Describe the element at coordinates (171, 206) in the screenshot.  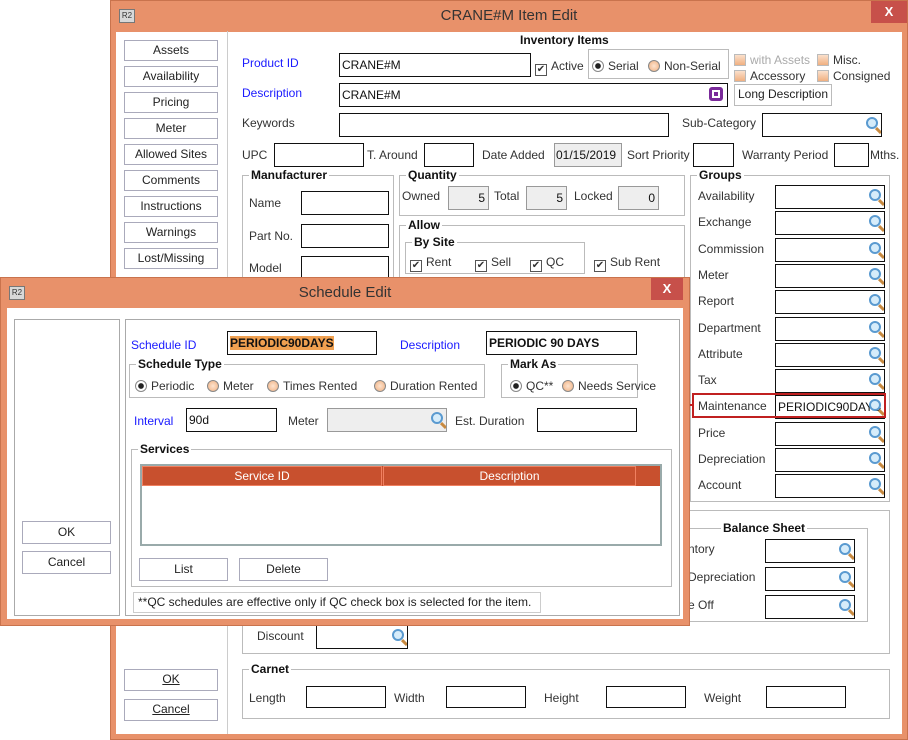
I see `nav-instructions-button: Instructions` at that location.